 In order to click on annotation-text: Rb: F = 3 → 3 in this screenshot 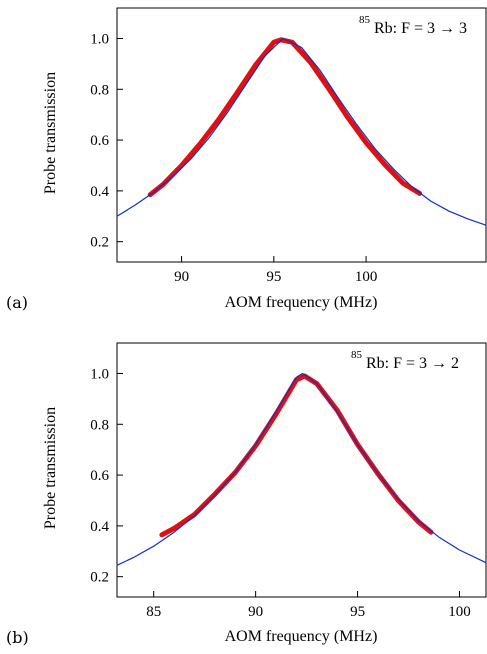, I will do `click(420, 28)`.